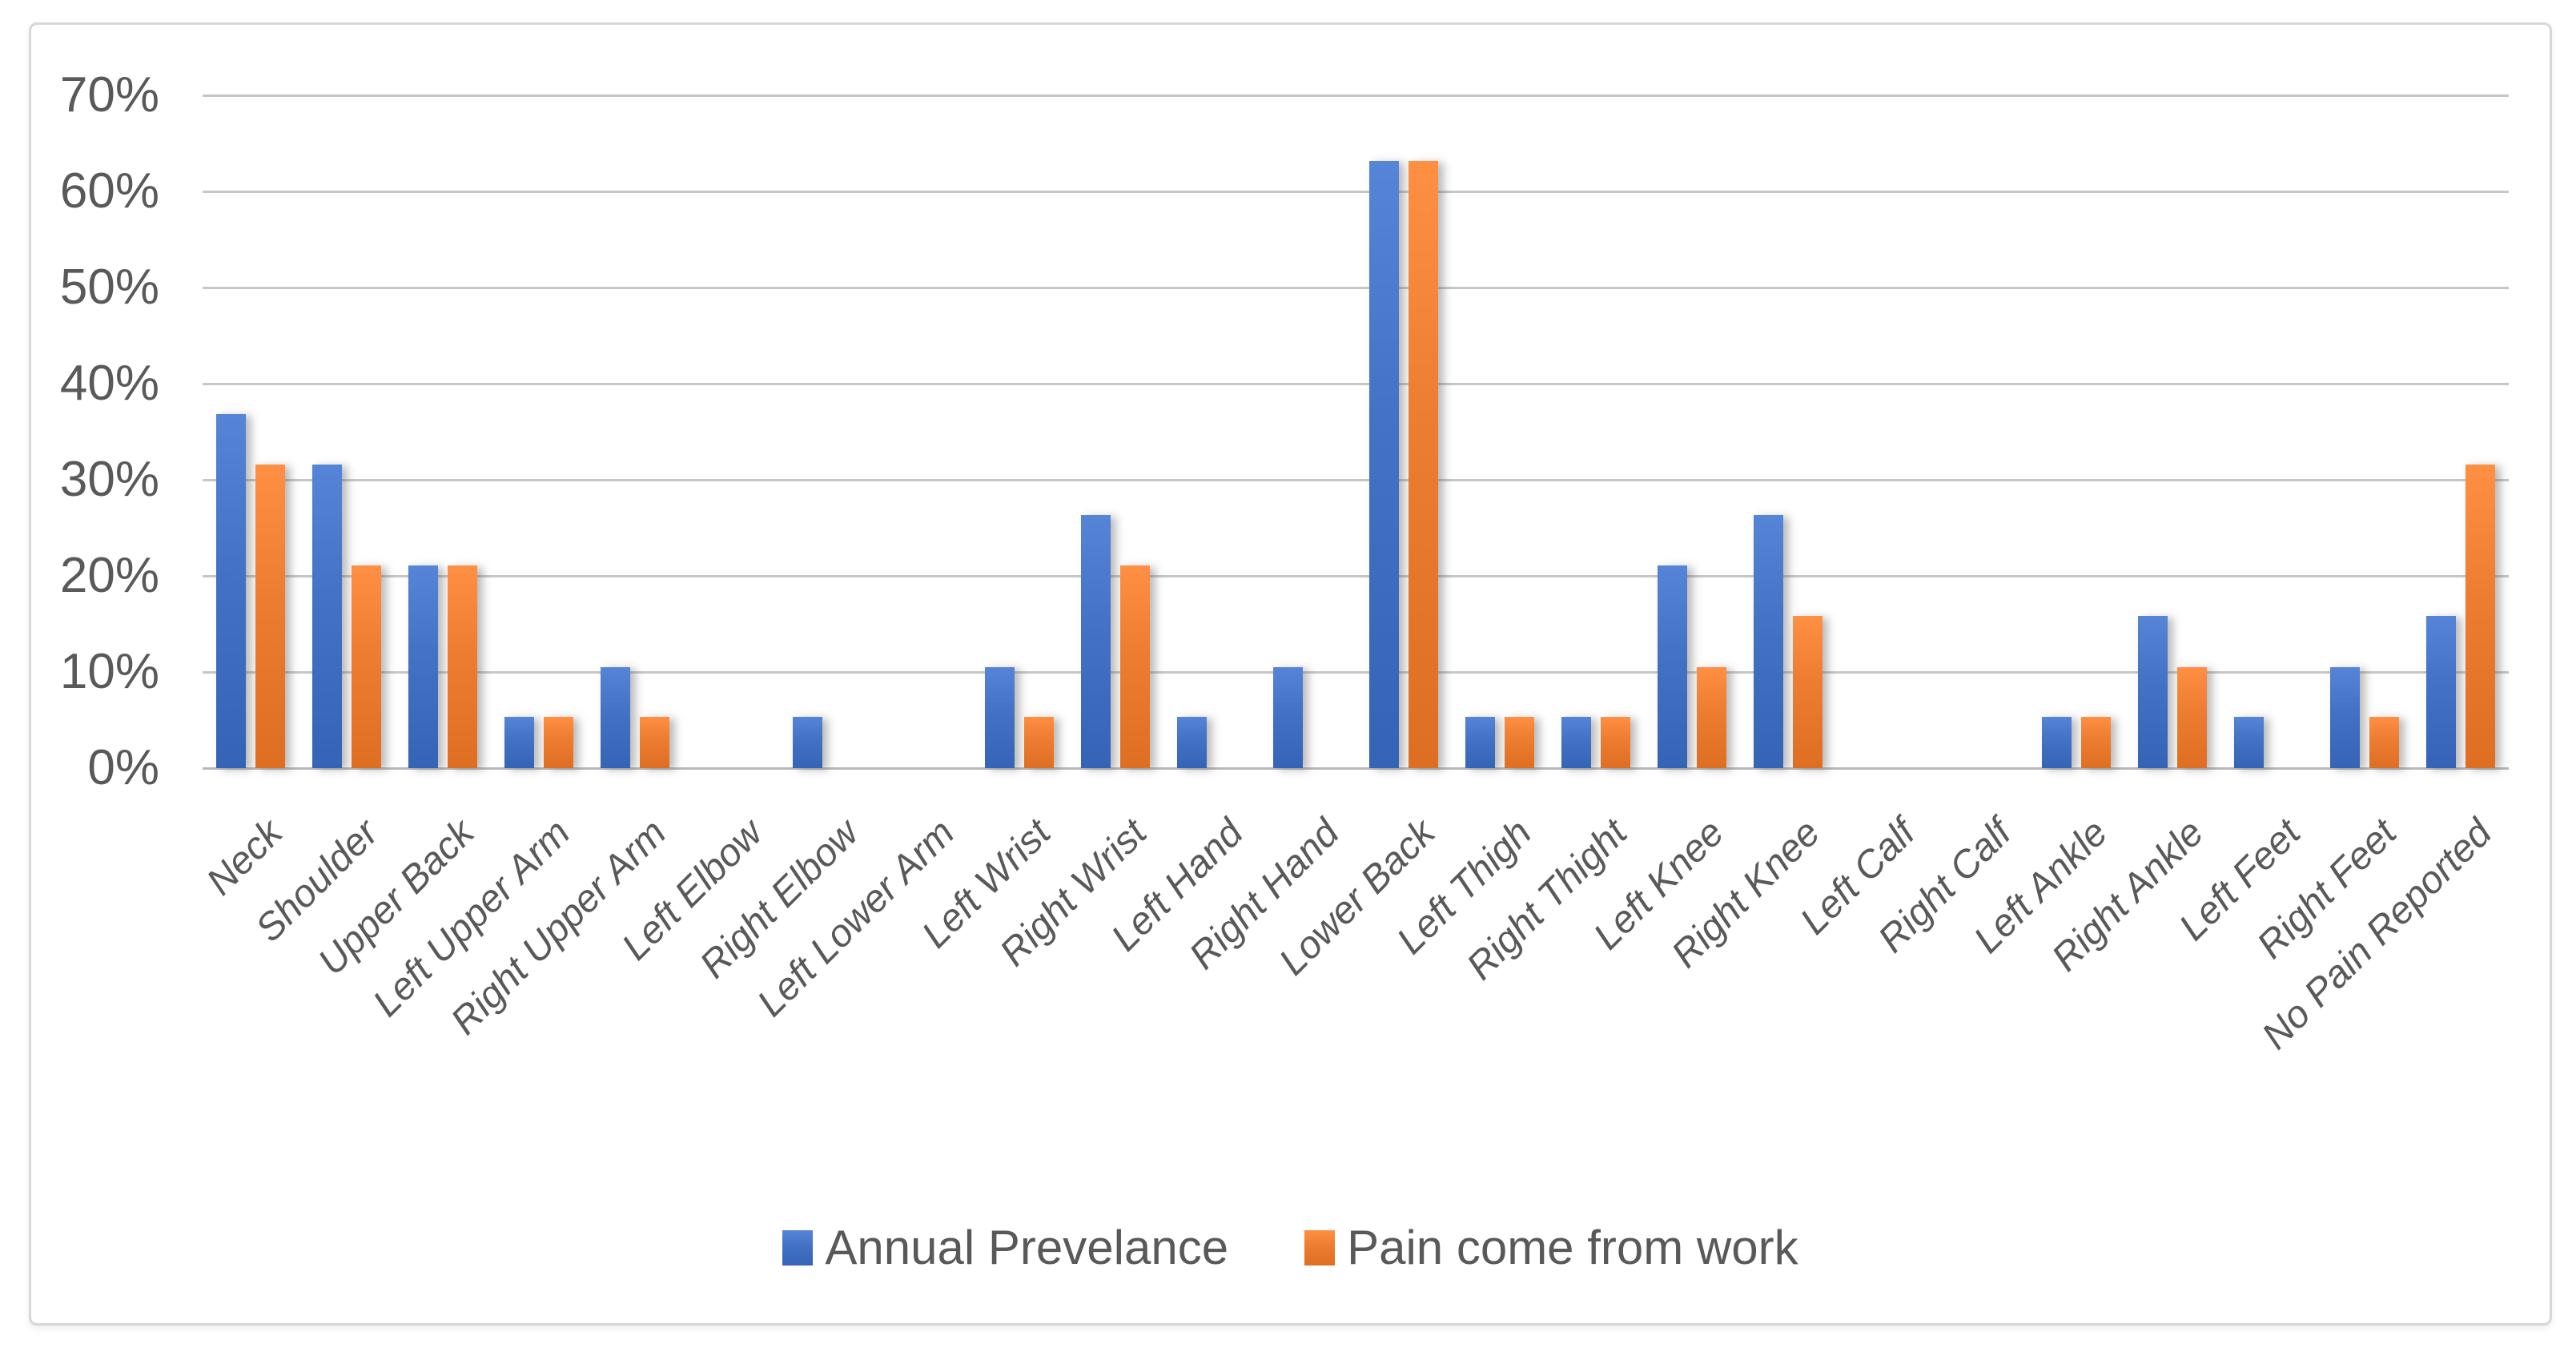 This screenshot has width=2576, height=1352. Describe the element at coordinates (109, 479) in the screenshot. I see `y-axis-tick-label-30: 30%` at that location.